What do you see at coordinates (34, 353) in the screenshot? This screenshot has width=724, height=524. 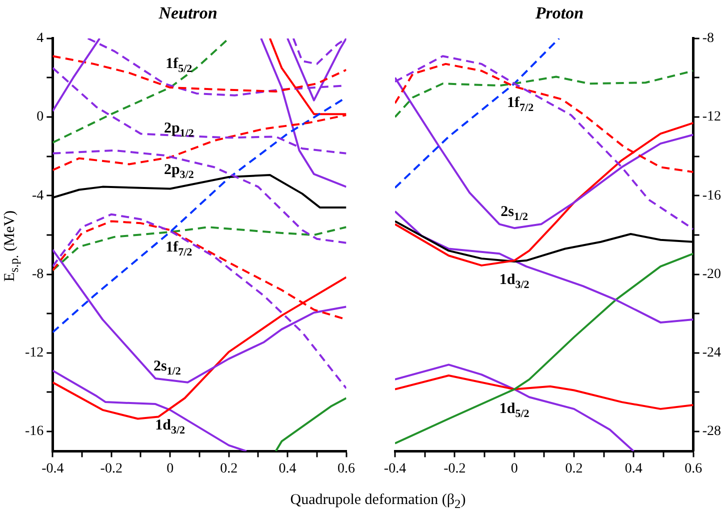 I see `y-tick-label: -12` at bounding box center [34, 353].